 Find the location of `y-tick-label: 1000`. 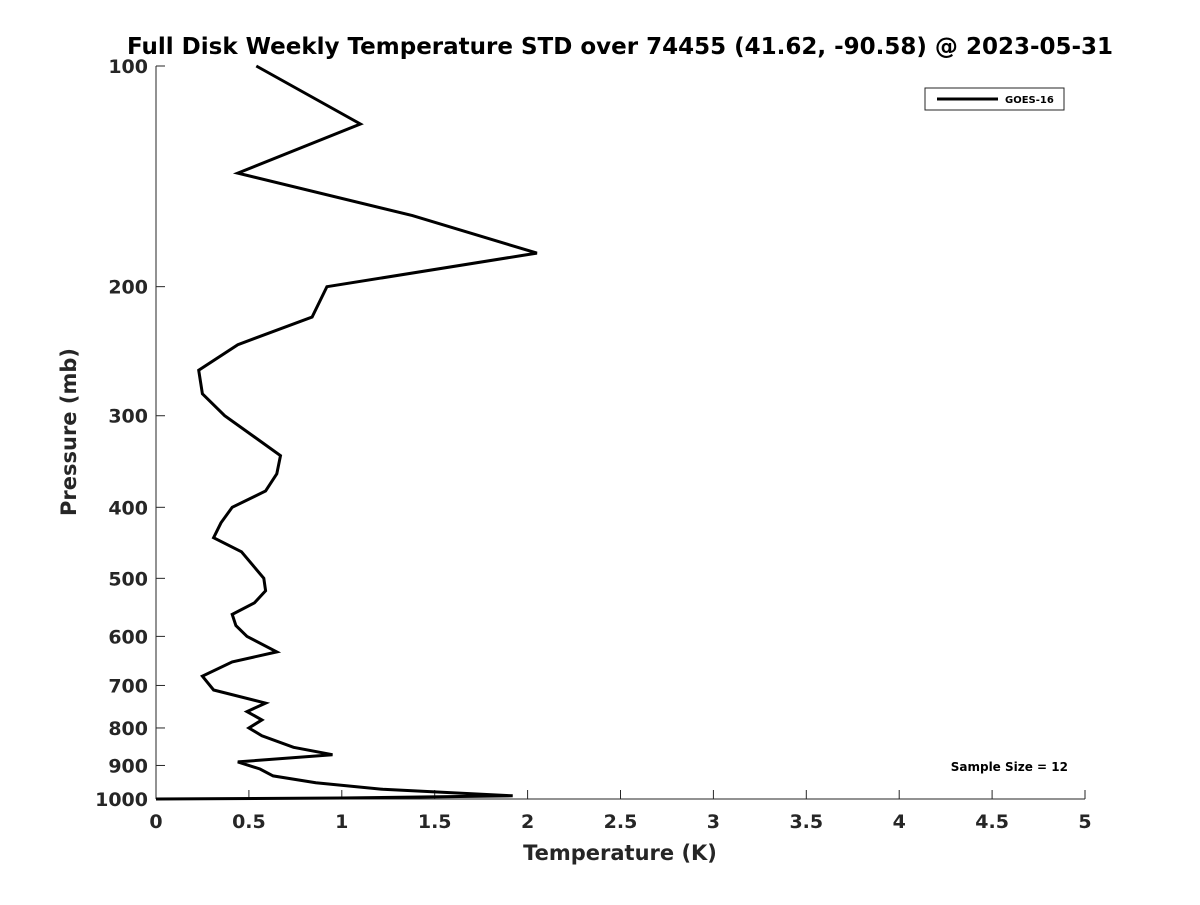

y-tick-label: 1000 is located at coordinates (121, 800).